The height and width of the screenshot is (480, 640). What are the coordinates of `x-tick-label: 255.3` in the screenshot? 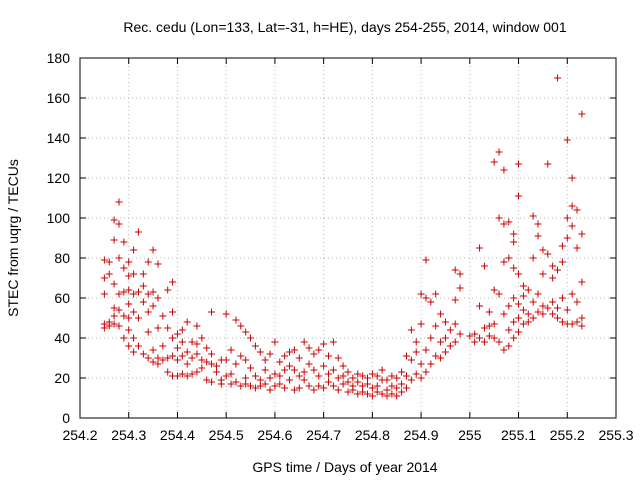 It's located at (615, 435).